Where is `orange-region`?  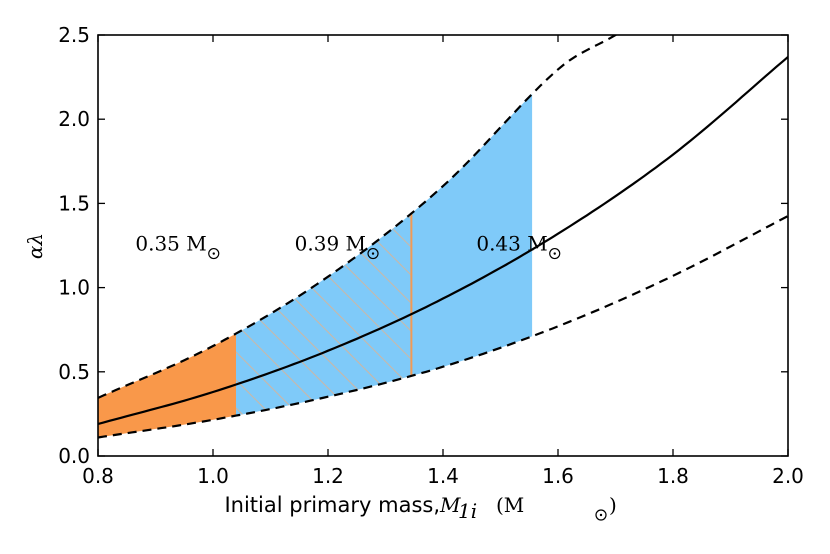 orange-region is located at coordinates (167, 385).